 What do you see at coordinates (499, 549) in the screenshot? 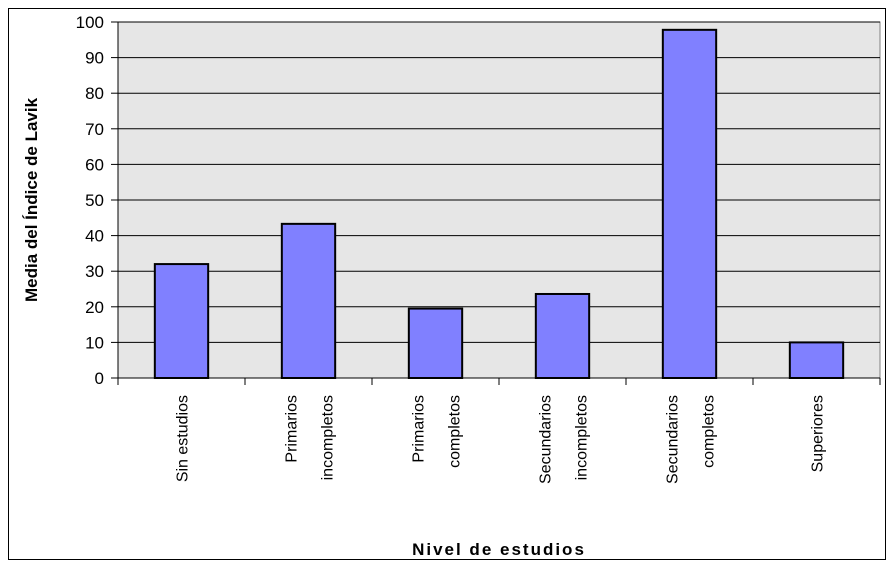
I see `x-axis-title: Nivel de estudios` at bounding box center [499, 549].